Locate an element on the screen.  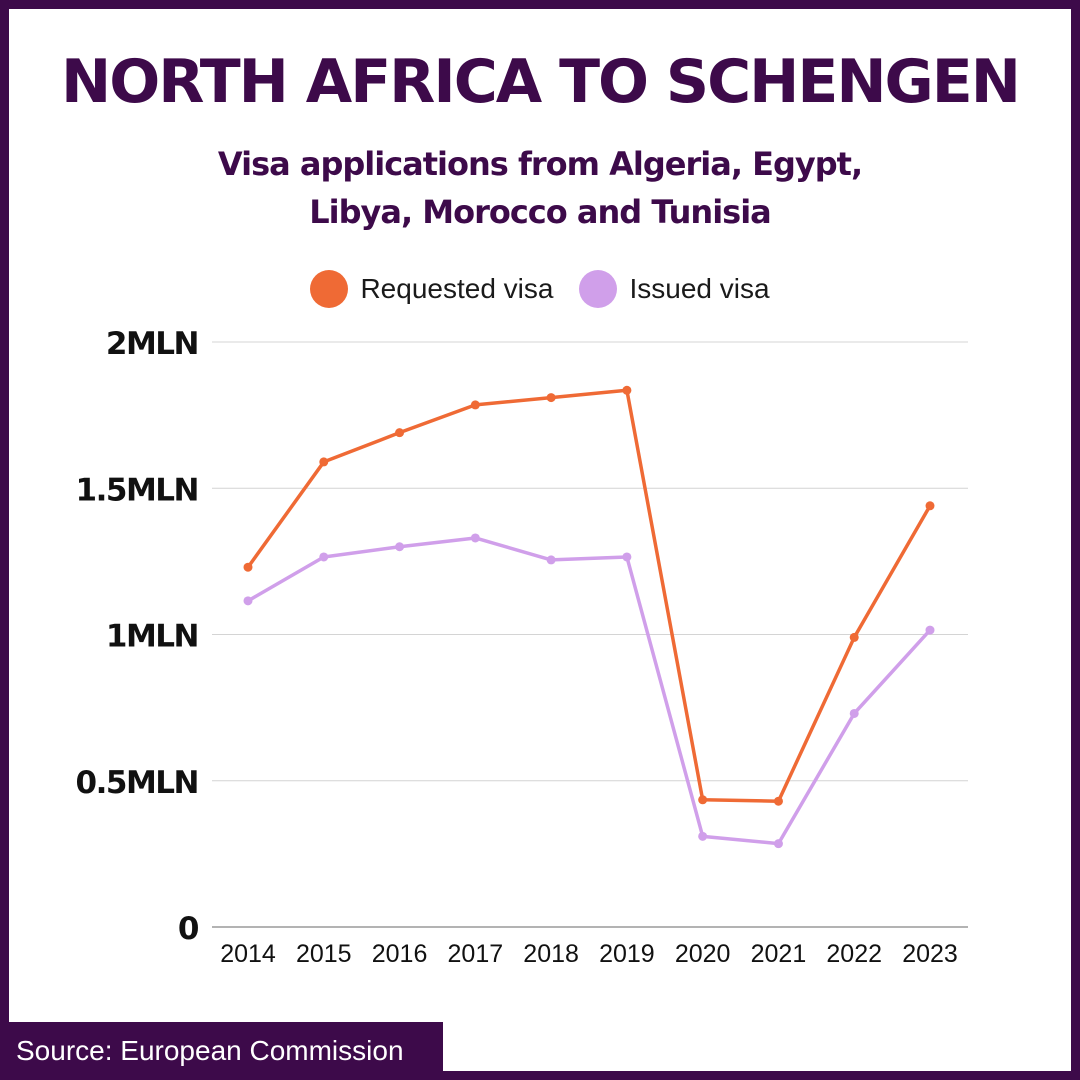
y-tick-label: 1MLN is located at coordinates (152, 637).